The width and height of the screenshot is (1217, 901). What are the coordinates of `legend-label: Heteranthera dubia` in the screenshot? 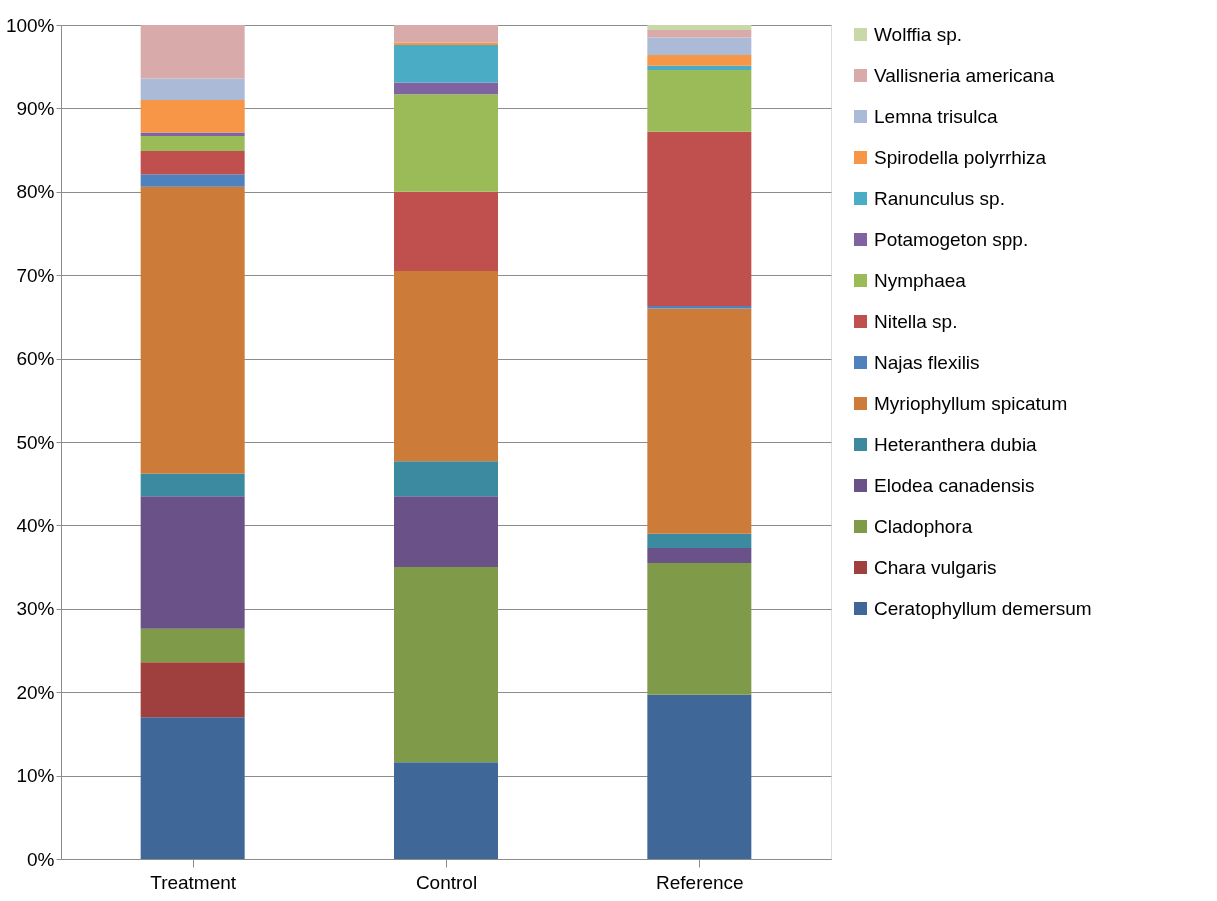 It's located at (956, 444).